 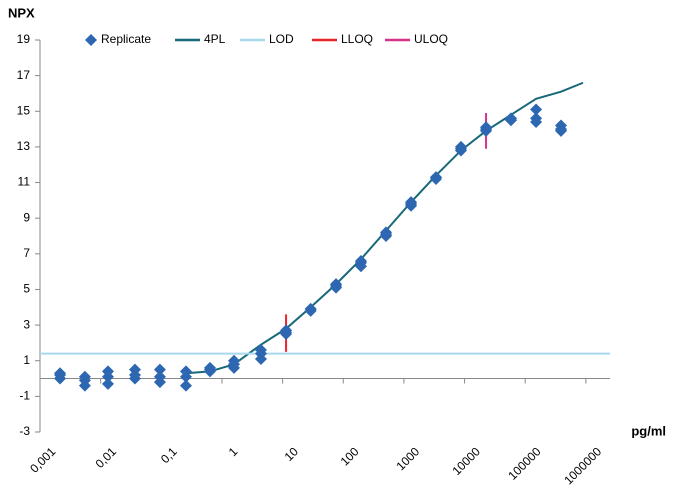 What do you see at coordinates (24, 75) in the screenshot?
I see `y-tick-label: 17` at bounding box center [24, 75].